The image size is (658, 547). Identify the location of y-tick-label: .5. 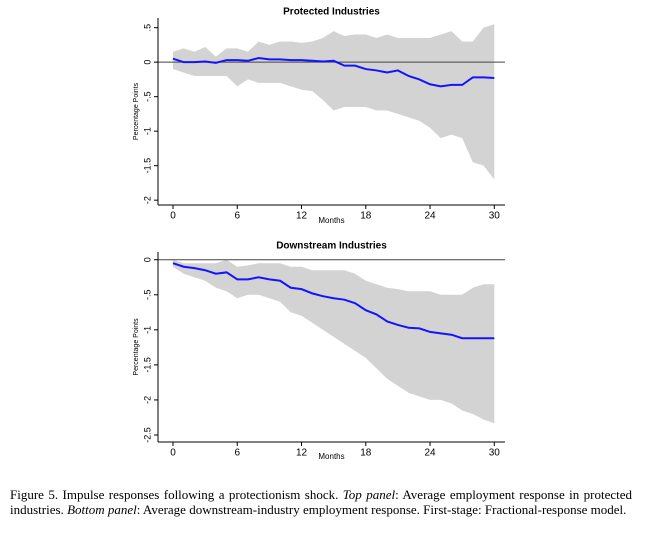
(147, 28).